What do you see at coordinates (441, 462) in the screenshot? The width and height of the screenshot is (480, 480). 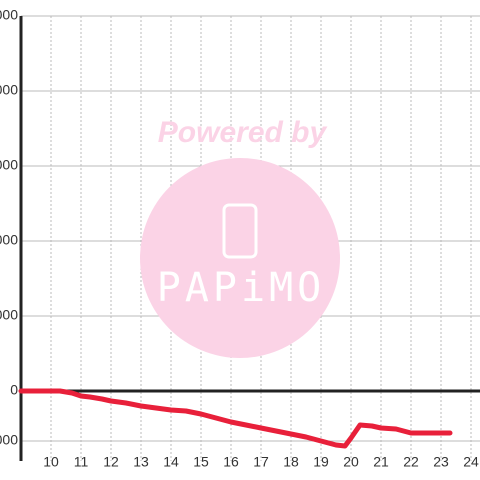 I see `x-tick-label: 23` at bounding box center [441, 462].